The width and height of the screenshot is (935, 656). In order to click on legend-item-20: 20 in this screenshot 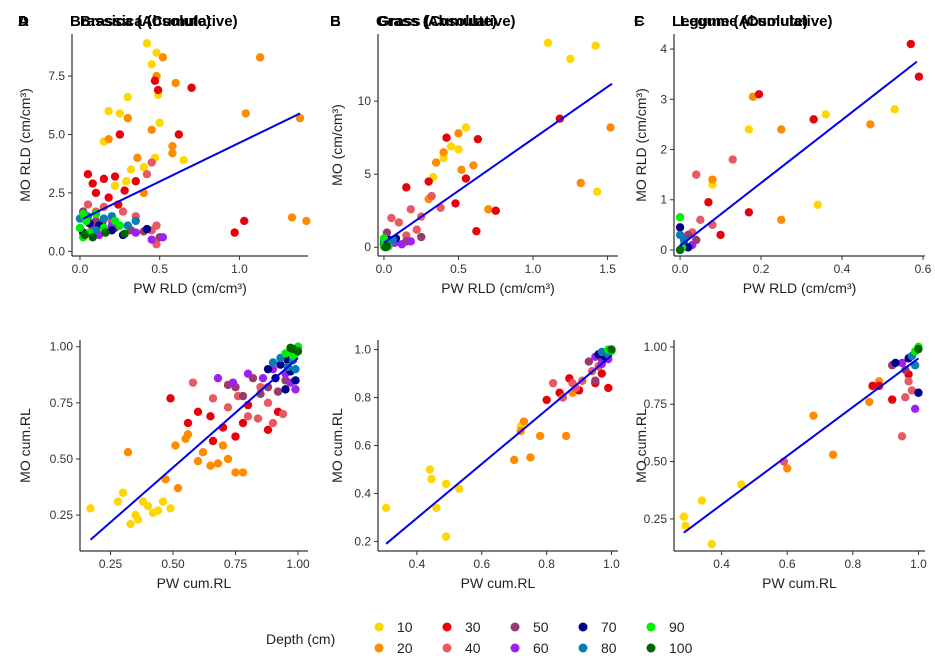, I will do `click(393, 648)`.